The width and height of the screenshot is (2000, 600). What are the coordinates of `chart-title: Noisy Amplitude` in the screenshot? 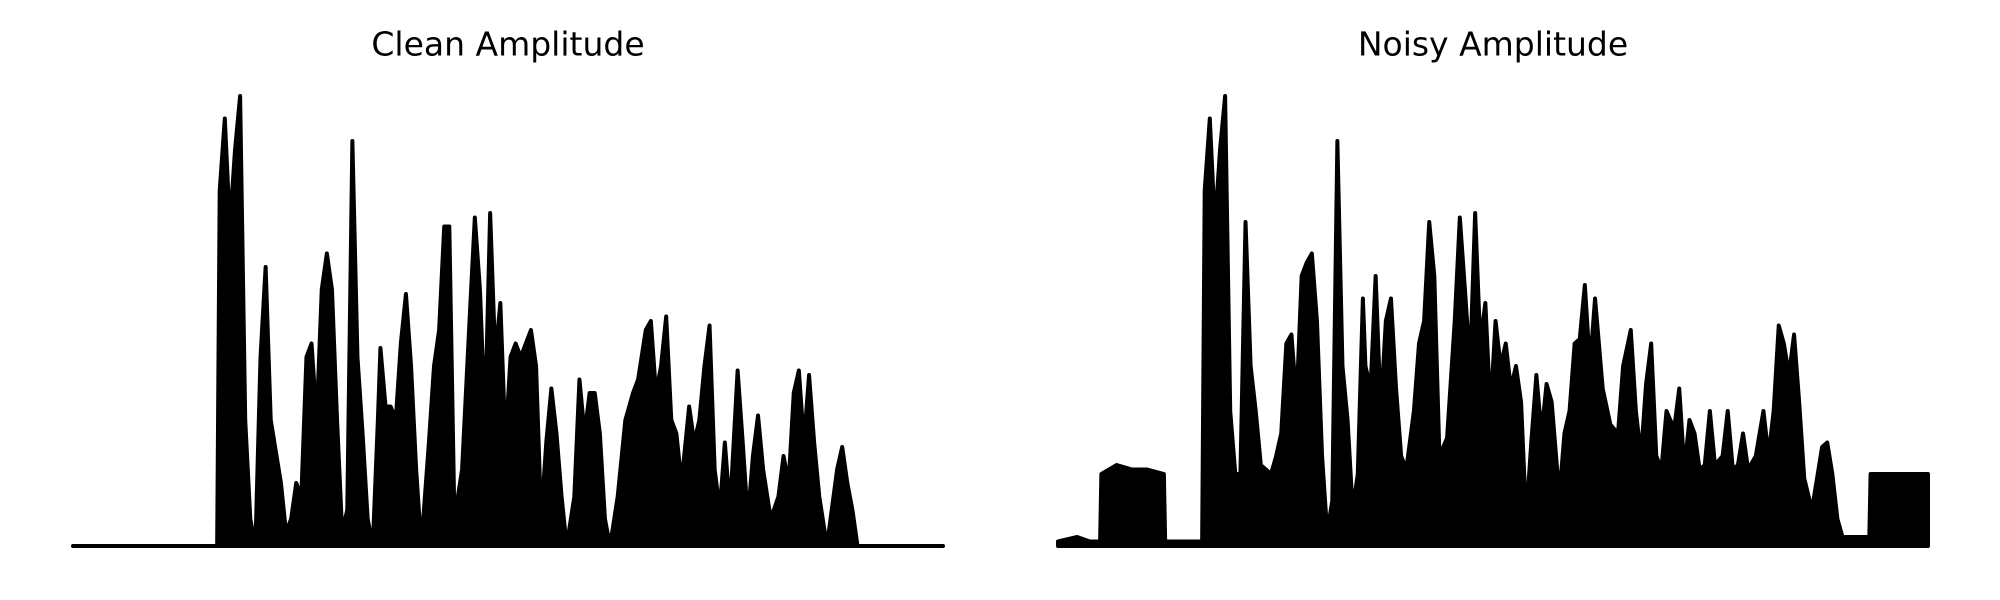 It's located at (1493, 44).